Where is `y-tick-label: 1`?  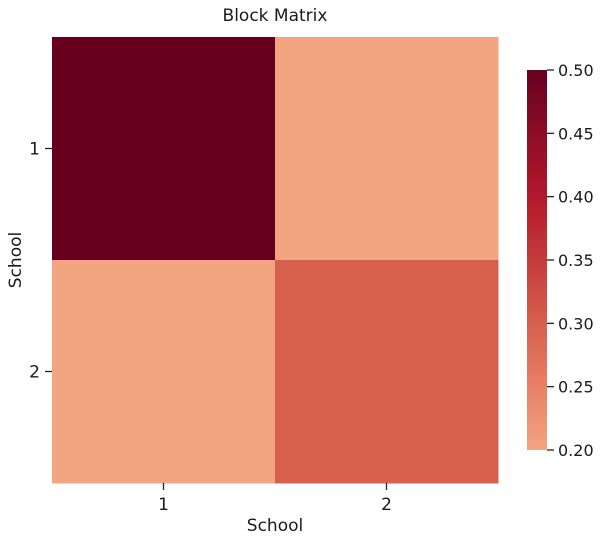
y-tick-label: 1 is located at coordinates (34, 150).